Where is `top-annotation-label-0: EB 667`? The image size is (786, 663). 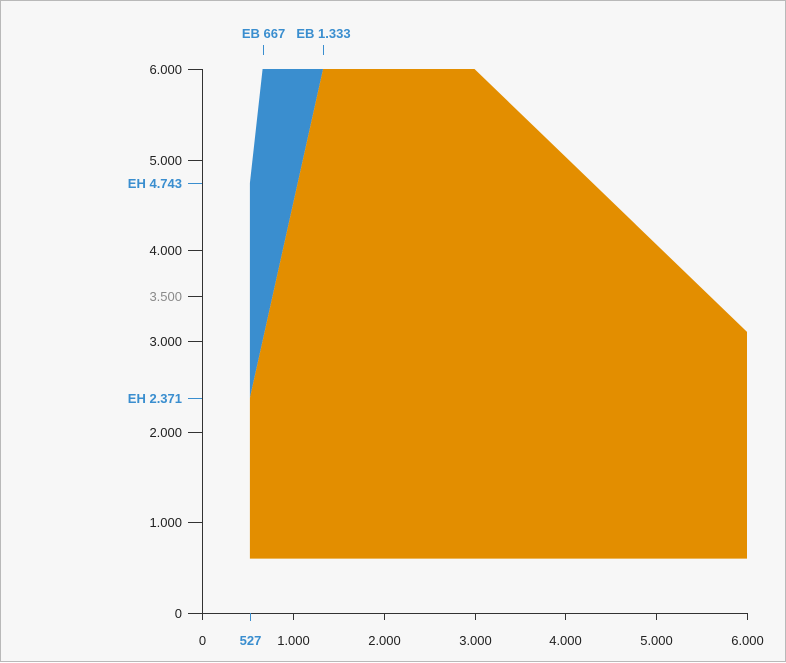
top-annotation-label-0: EB 667 is located at coordinates (263, 33).